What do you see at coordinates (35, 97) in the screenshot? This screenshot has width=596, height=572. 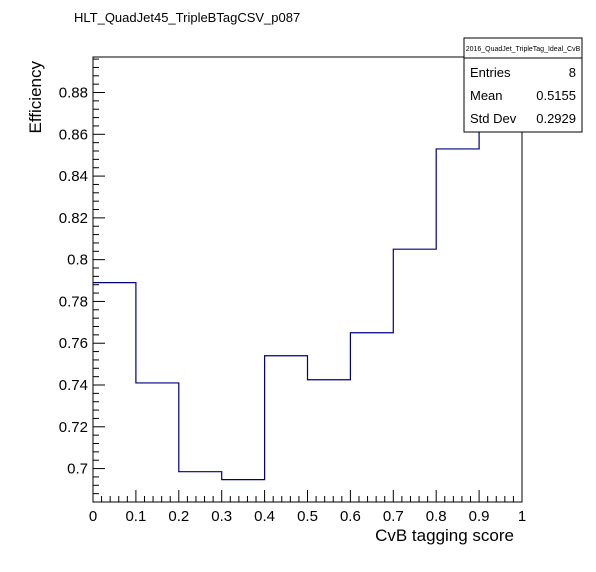 I see `y-axis-title: Efficiency` at bounding box center [35, 97].